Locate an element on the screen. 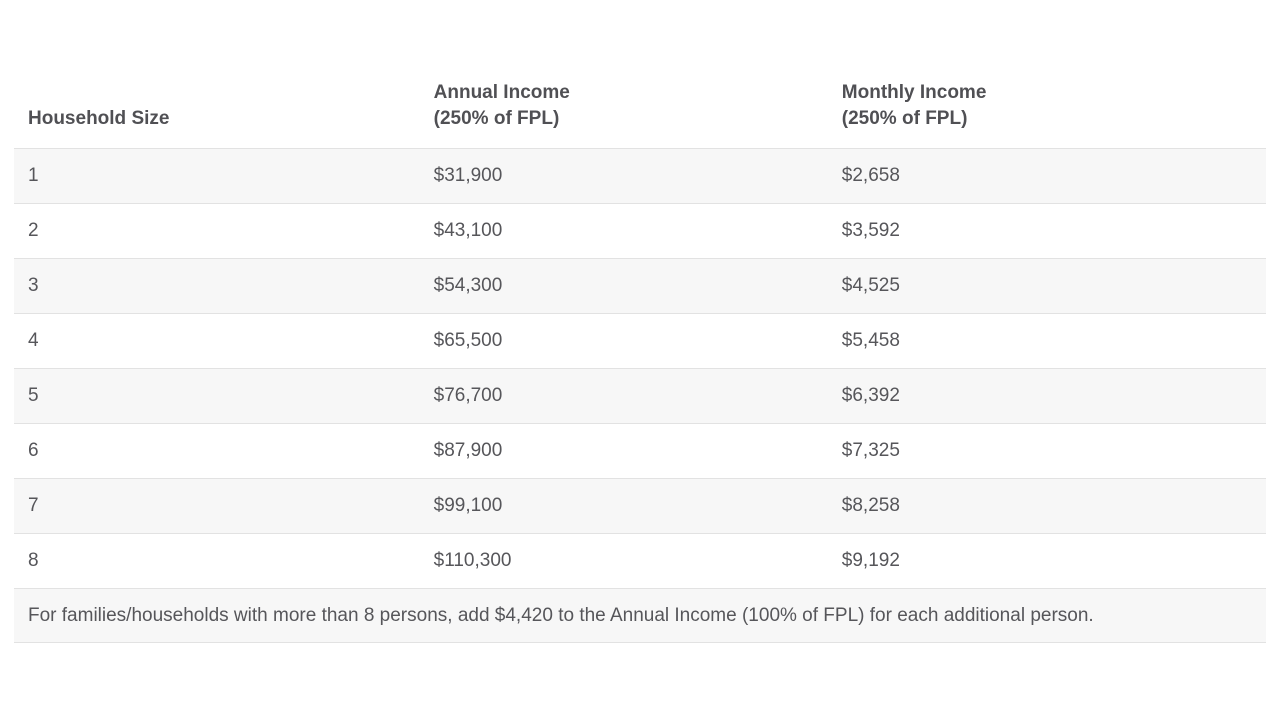 The height and width of the screenshot is (720, 1280). household-size-cell: 1 is located at coordinates (33, 175).